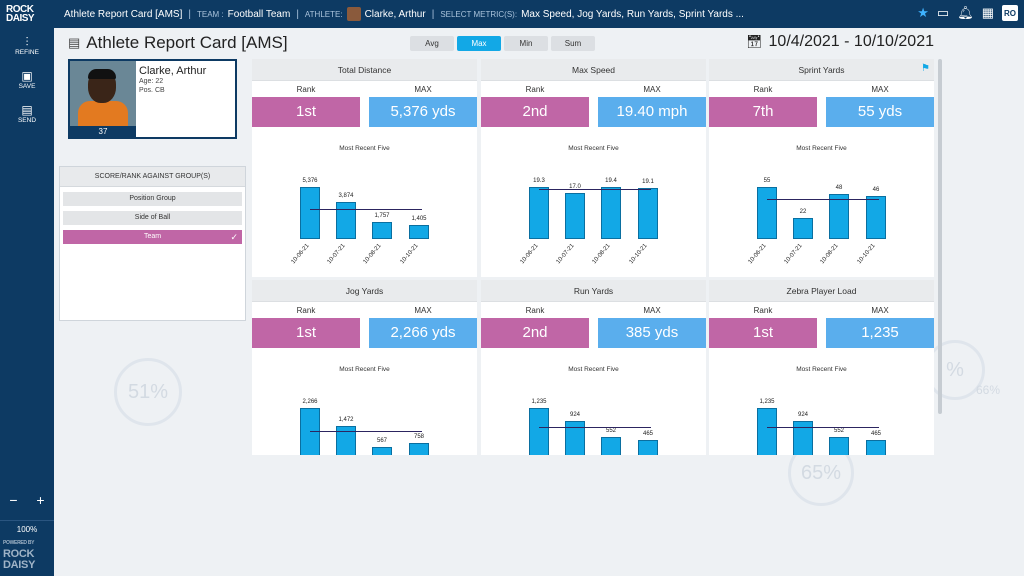 The height and width of the screenshot is (576, 1024). What do you see at coordinates (152, 237) in the screenshot?
I see `group-option-team: Team ✓` at bounding box center [152, 237].